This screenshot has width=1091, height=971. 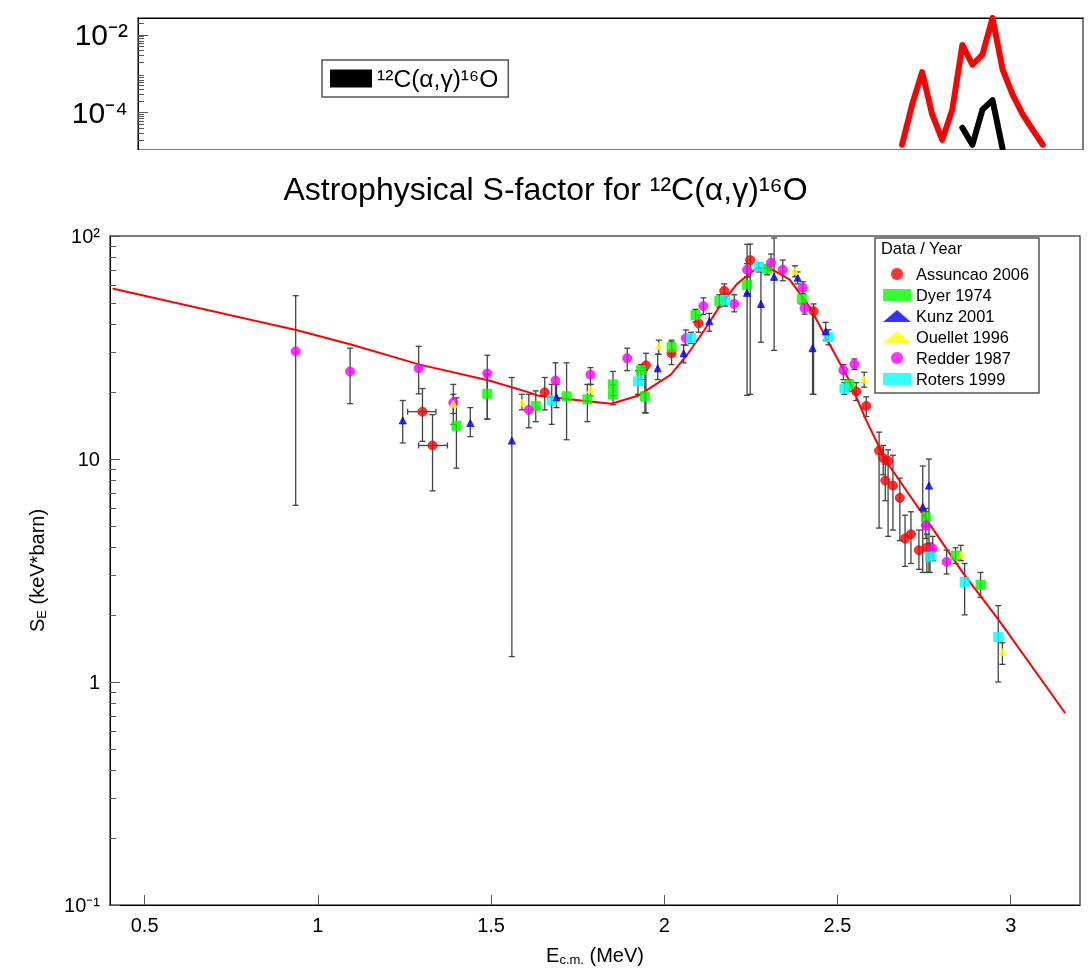 I want to click on y-tick-label: 10², so click(x=86, y=236).